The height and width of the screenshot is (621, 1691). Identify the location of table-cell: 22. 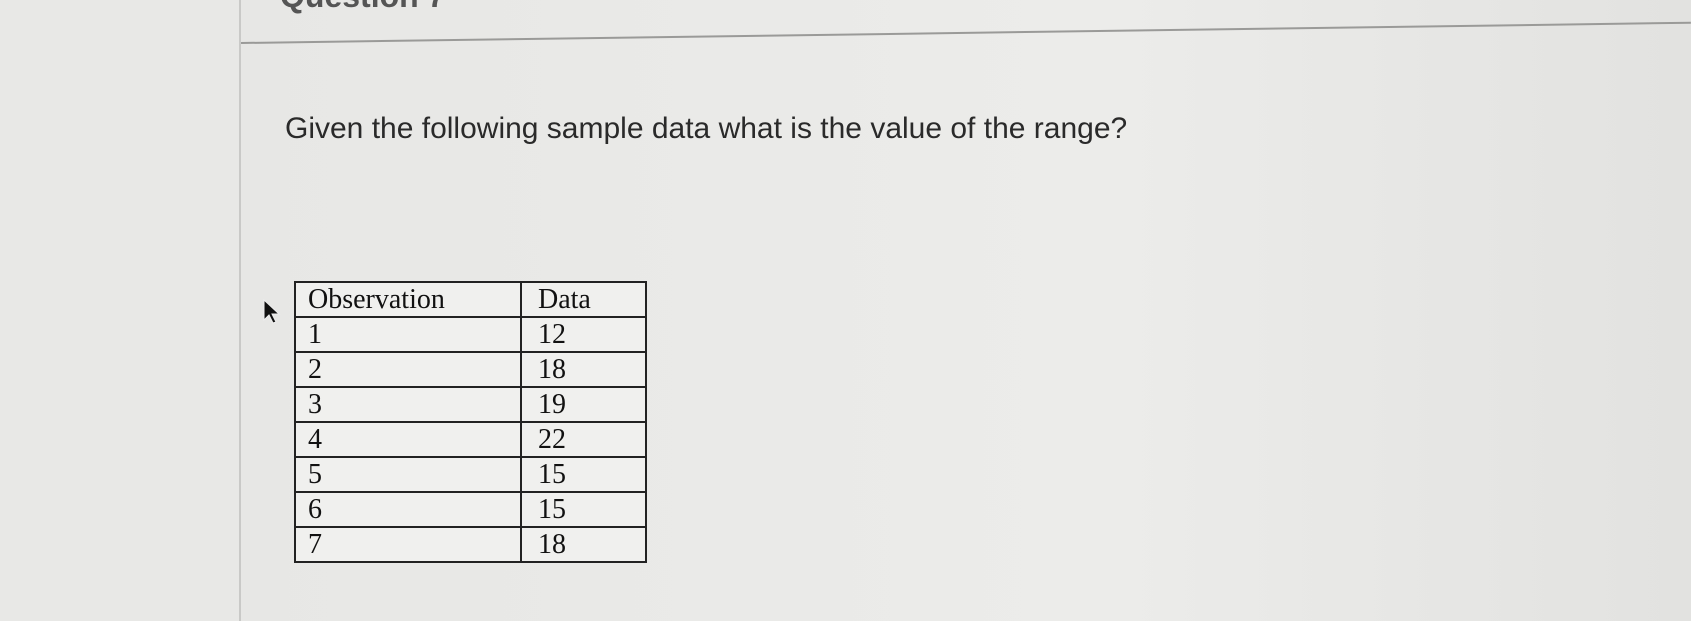
(583, 439).